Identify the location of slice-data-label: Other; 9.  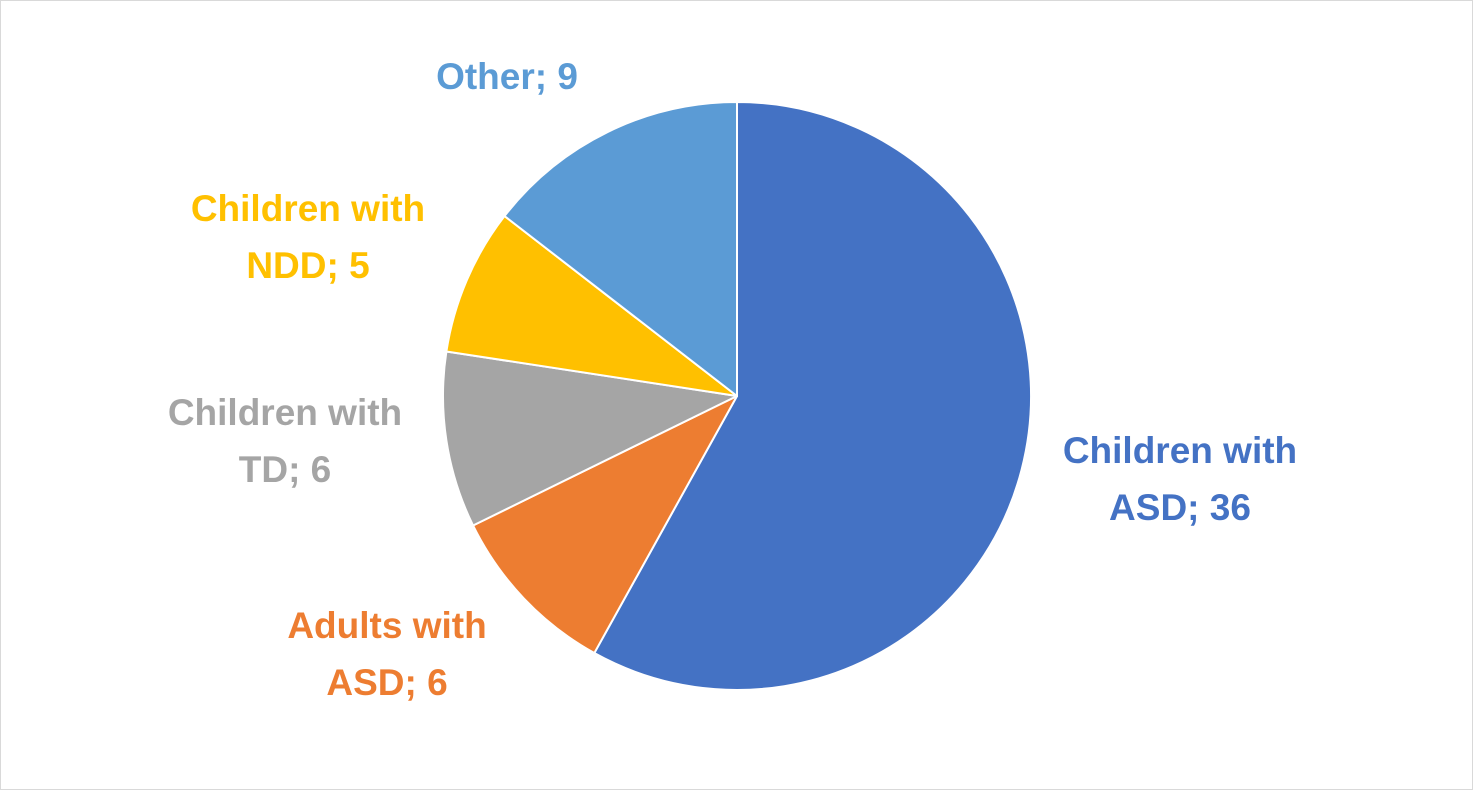
(507, 76).